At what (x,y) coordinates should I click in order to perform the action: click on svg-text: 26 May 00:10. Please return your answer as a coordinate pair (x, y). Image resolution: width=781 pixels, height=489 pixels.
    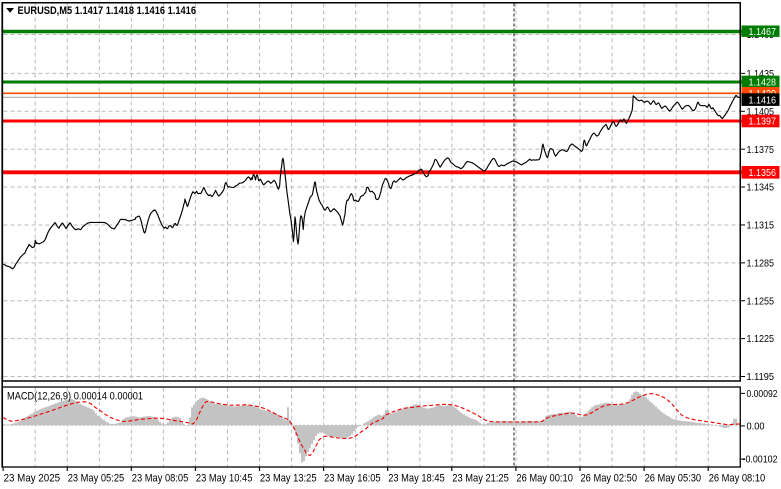
    Looking at the image, I should click on (544, 479).